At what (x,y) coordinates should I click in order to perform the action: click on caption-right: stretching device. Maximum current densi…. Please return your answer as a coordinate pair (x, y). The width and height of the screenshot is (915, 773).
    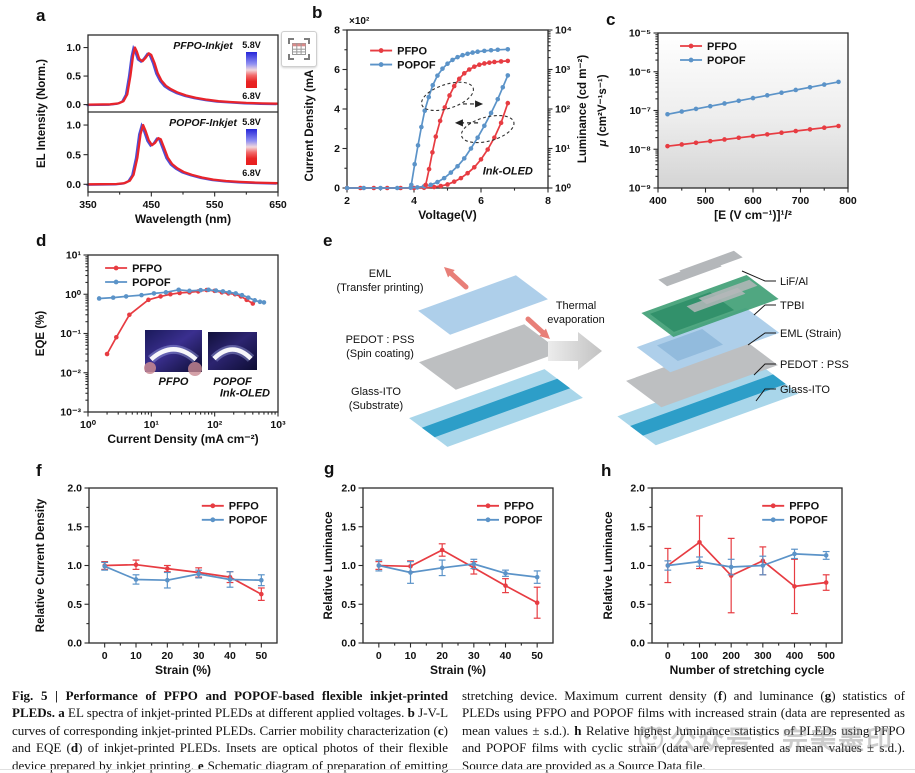
    Looking at the image, I should click on (684, 730).